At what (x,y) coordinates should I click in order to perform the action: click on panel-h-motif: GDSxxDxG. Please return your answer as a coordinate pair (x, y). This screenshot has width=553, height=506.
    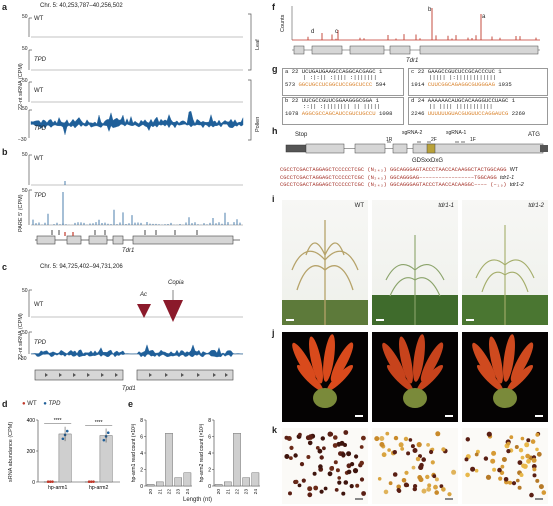
    Looking at the image, I should click on (428, 161).